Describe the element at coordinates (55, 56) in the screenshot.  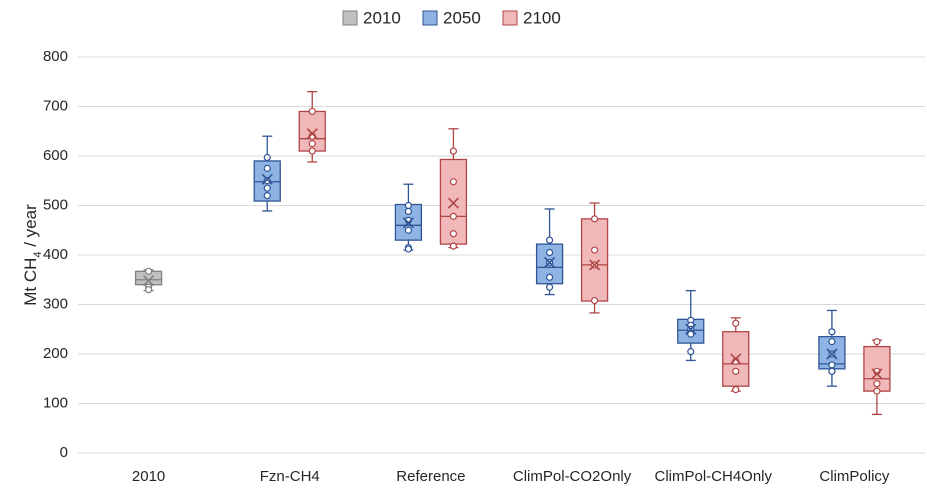
I see `y-tick-label: 800` at that location.